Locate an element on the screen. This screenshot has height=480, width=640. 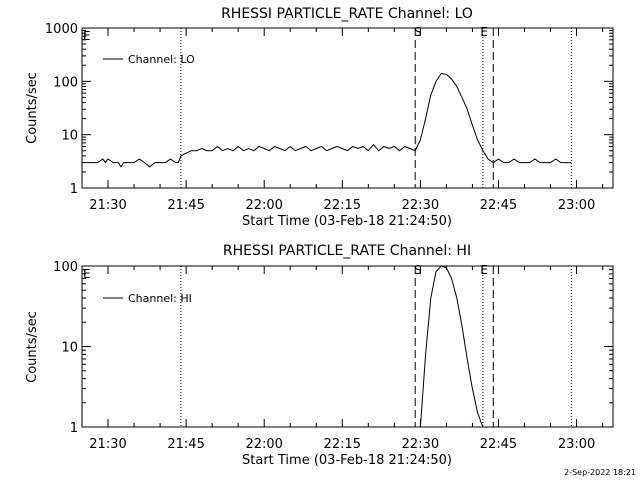
bottom-x-tick-label: 22:45 is located at coordinates (498, 444).